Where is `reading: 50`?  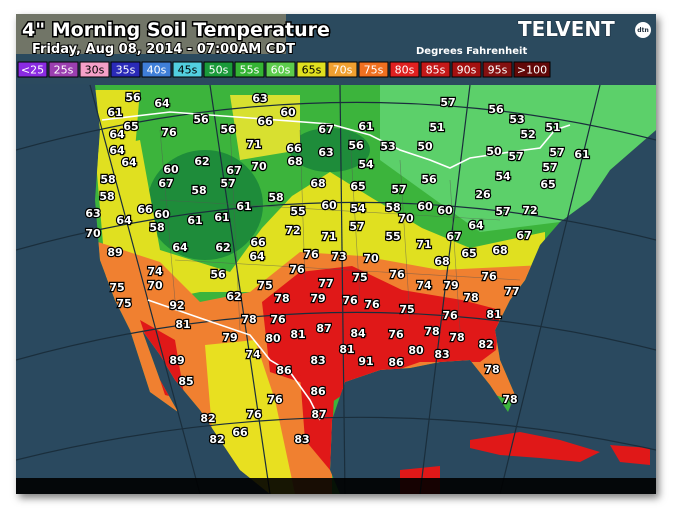
reading: 50 is located at coordinates (494, 151).